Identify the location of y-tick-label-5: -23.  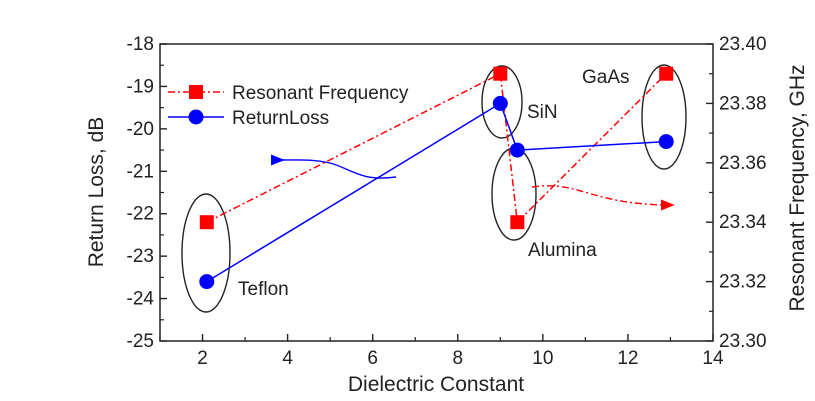
(140, 256).